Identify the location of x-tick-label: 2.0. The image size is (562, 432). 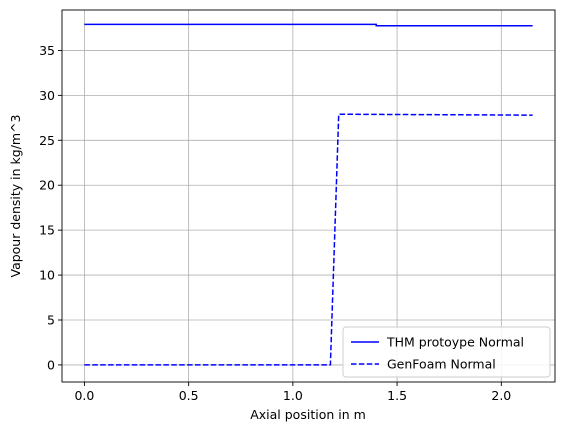
(501, 395).